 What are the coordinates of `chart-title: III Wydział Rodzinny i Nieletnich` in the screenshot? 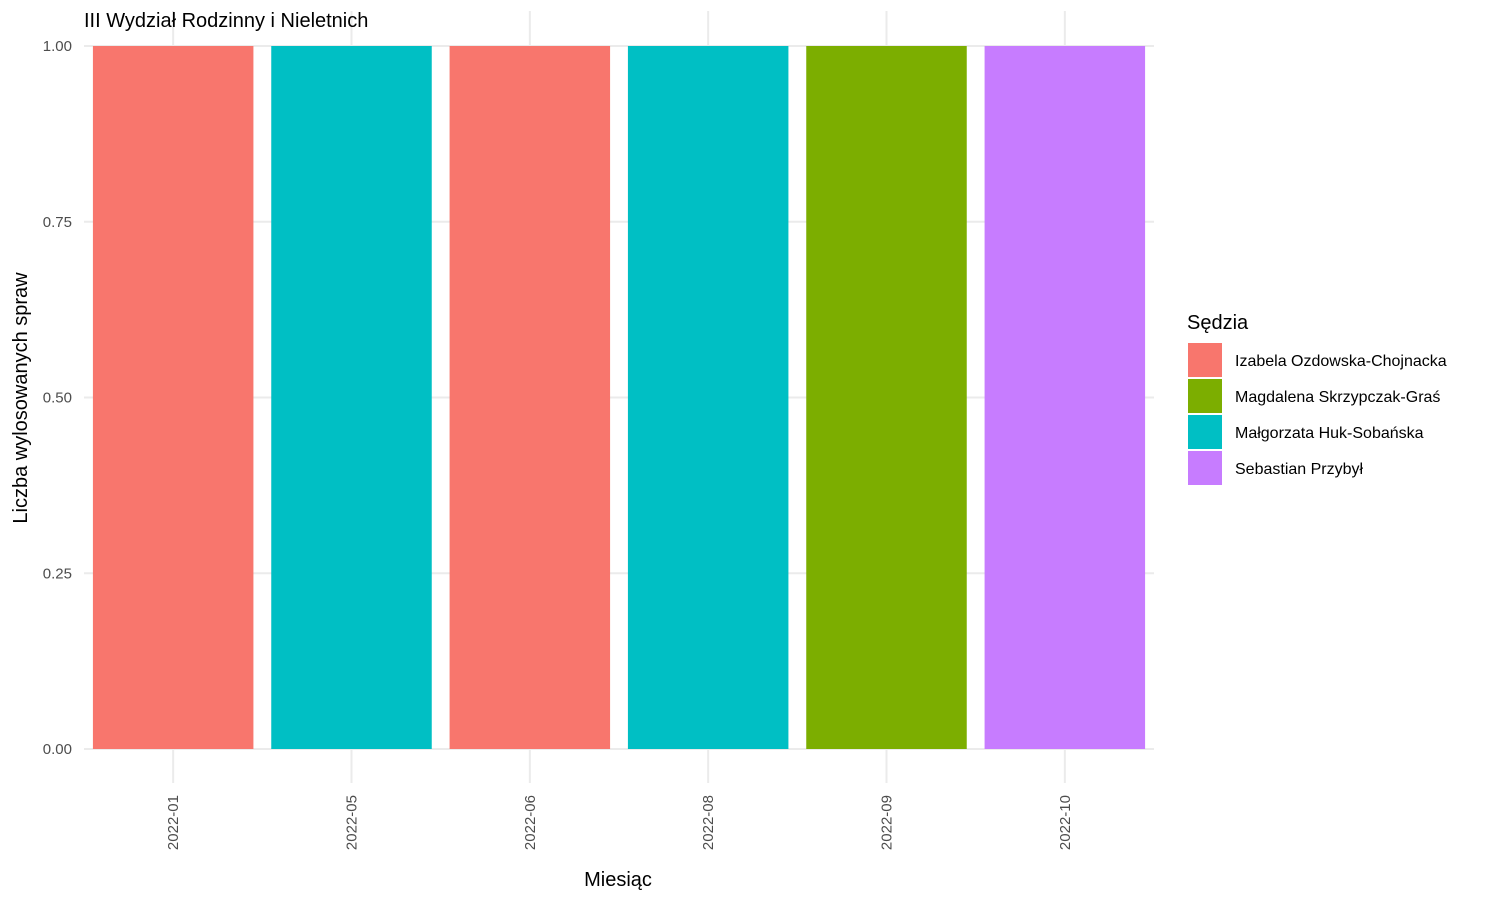 It's located at (226, 21).